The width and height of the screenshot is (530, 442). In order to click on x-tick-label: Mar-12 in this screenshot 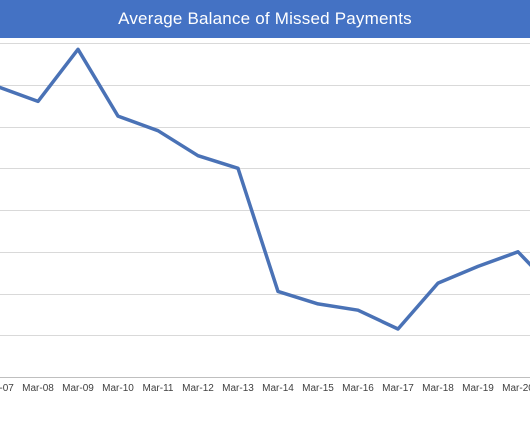, I will do `click(198, 388)`.